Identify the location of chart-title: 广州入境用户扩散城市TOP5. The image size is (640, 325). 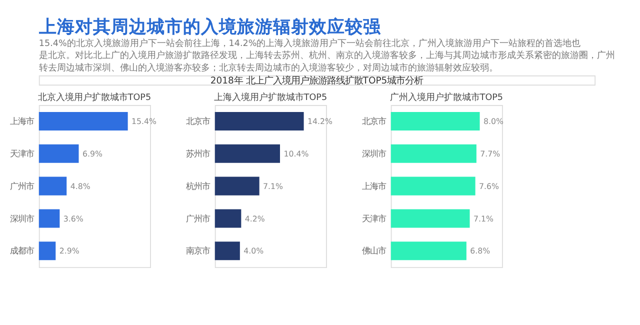
(447, 97).